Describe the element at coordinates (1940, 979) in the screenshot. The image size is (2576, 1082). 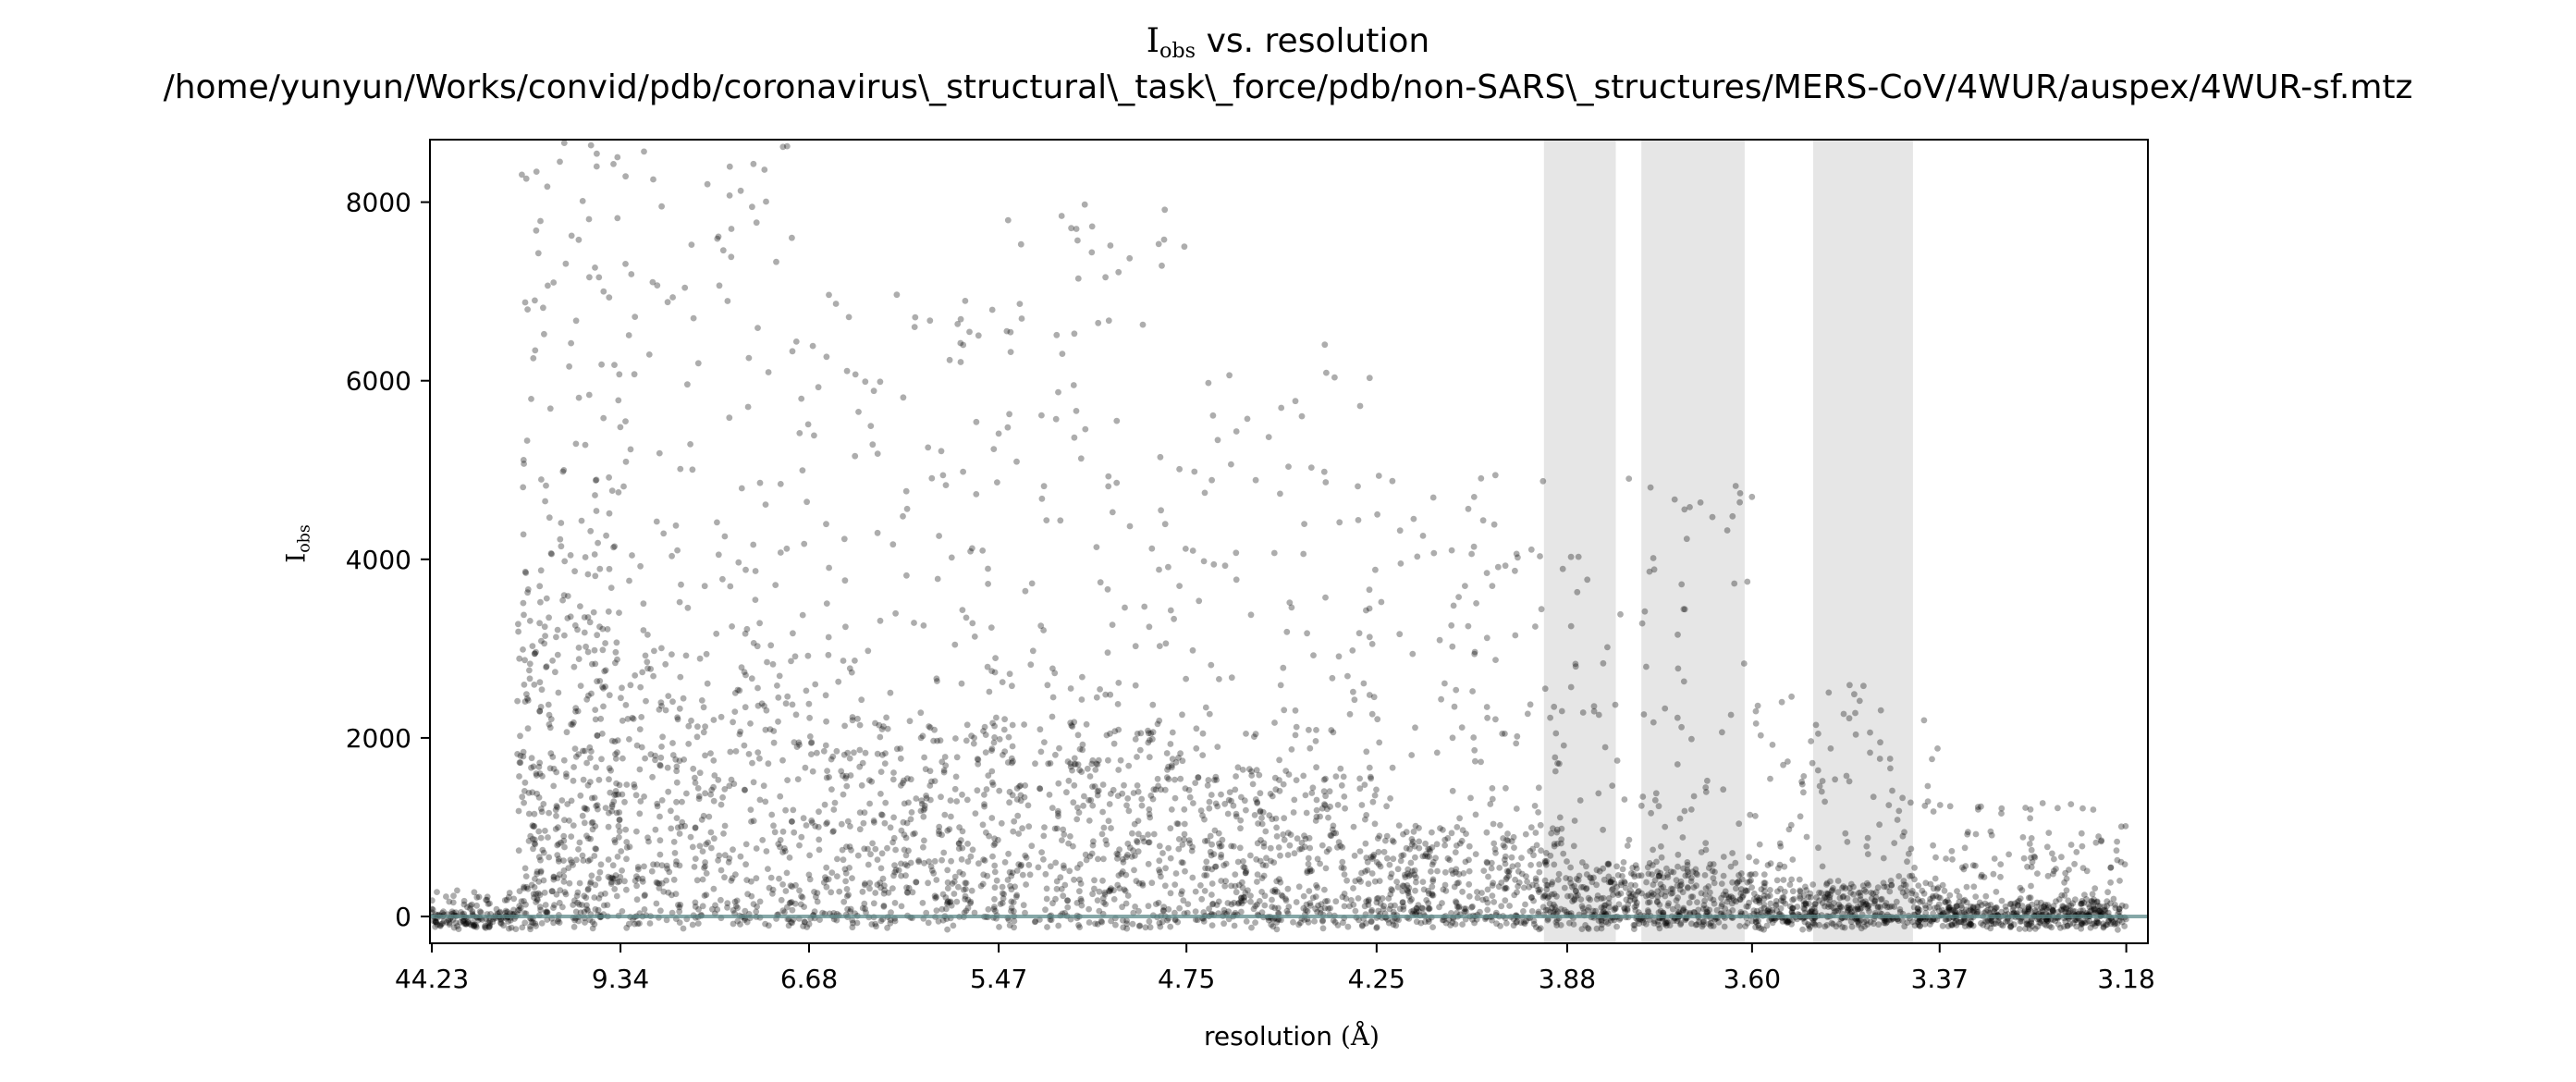
I see `x-tick-label: 3.37` at that location.